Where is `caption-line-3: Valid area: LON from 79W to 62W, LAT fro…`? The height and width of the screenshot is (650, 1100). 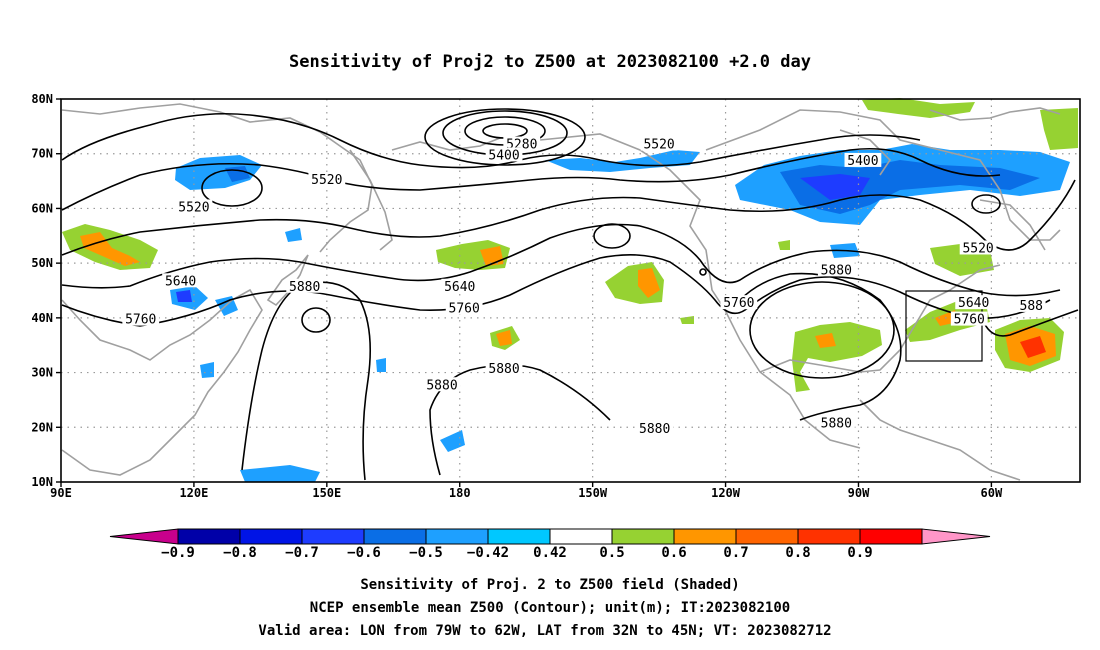
caption-line-3: Valid area: LON from 79W to 62W, LAT fro… is located at coordinates (544, 631).